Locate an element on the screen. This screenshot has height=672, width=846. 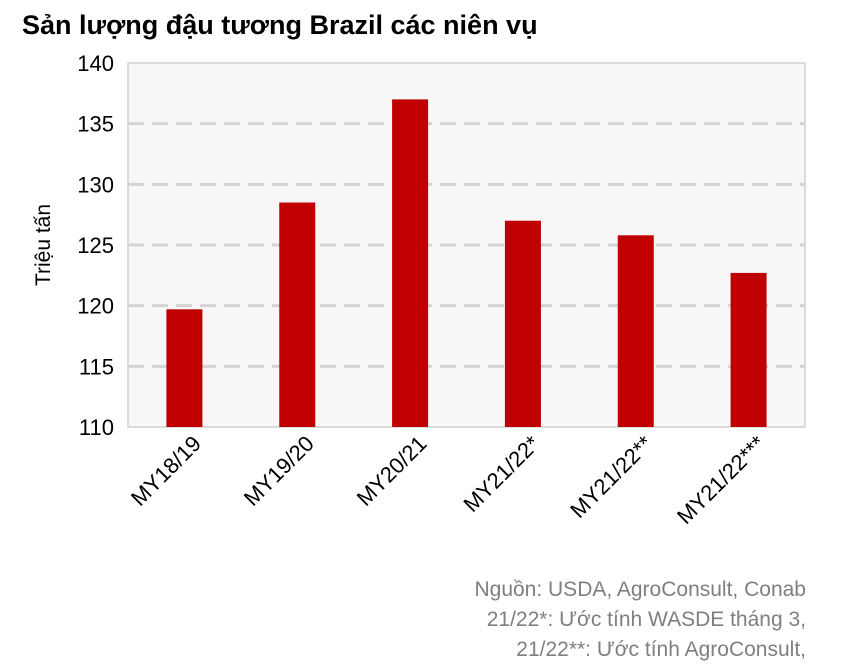
y-tick-label: 120 is located at coordinates (95, 306).